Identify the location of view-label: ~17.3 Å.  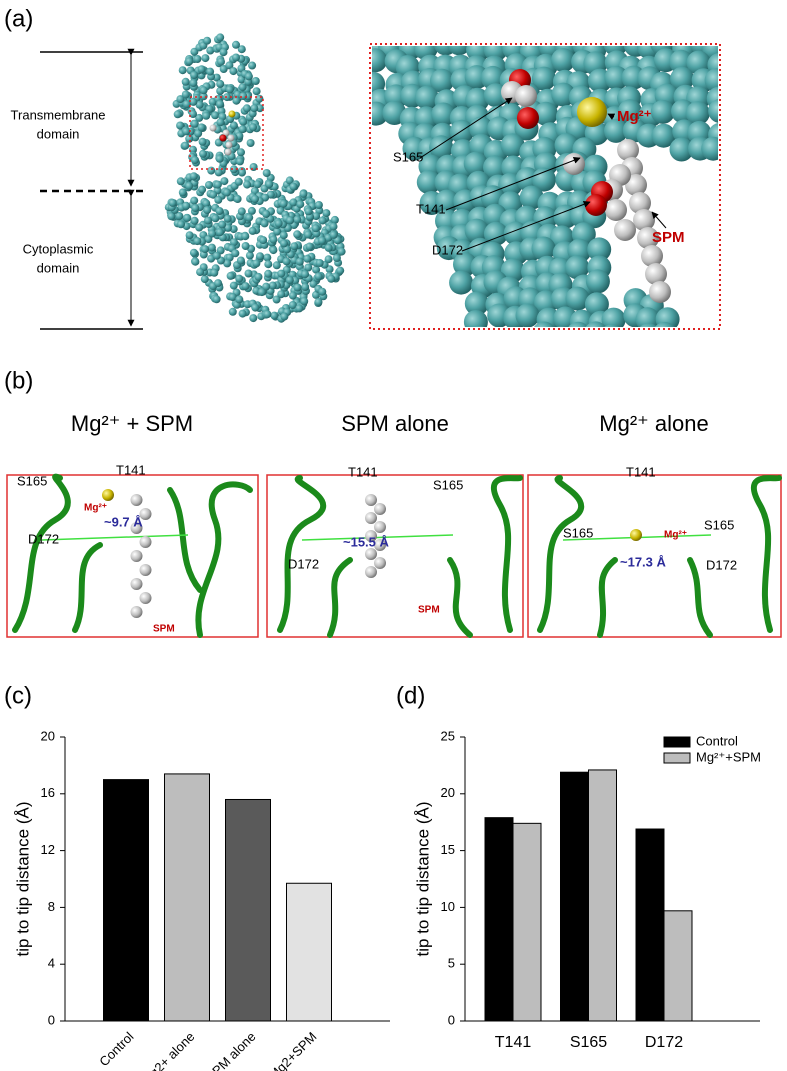
(643, 561).